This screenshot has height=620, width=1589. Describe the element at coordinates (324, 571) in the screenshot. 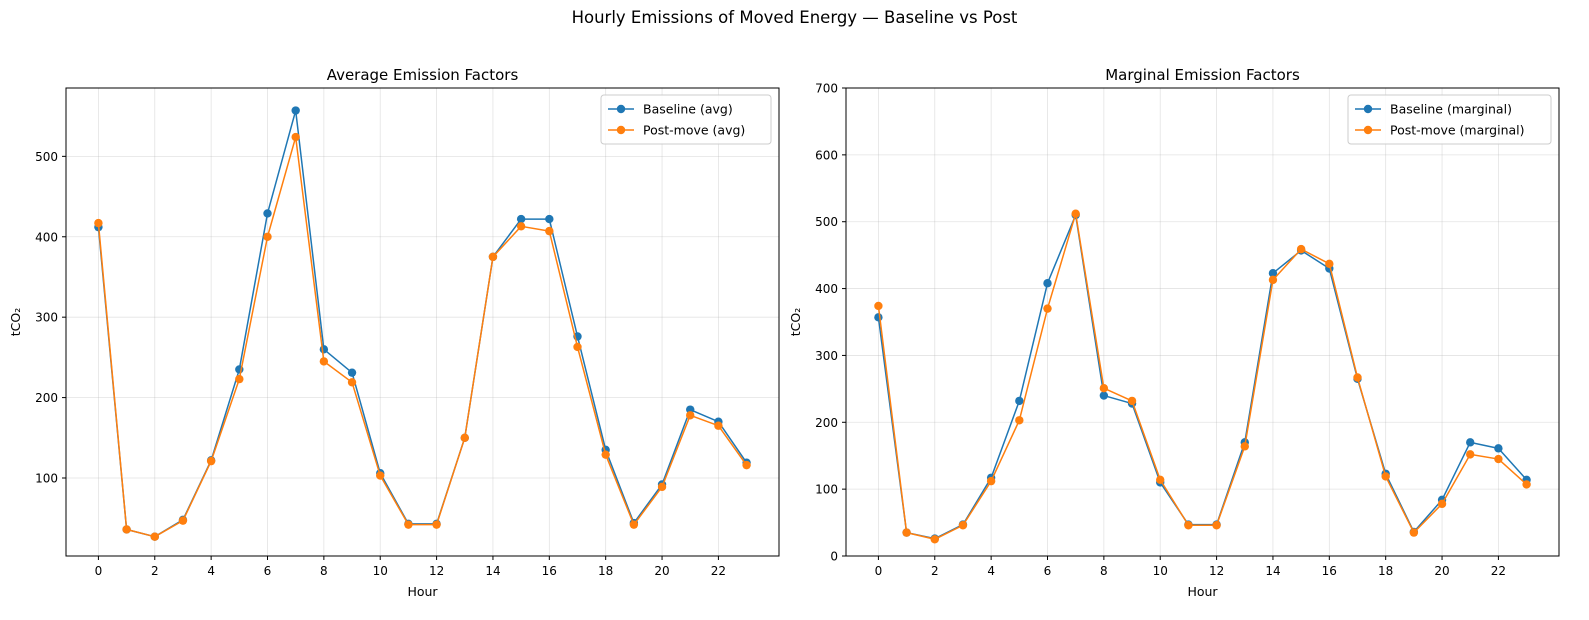

I see `x-tick-label: 8` at that location.